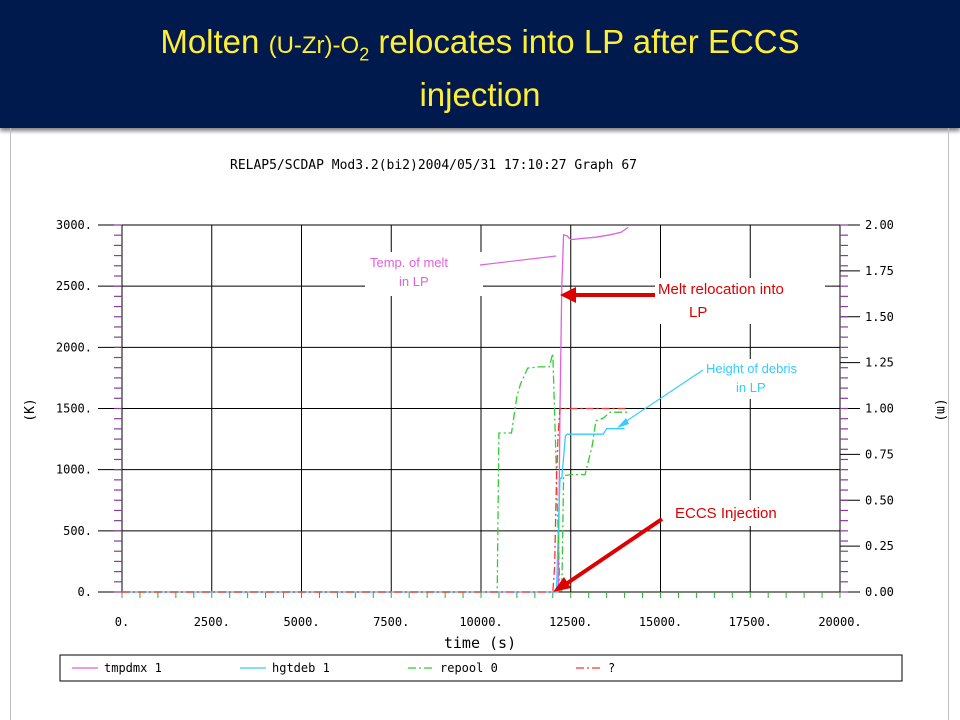  I want to click on annotation-temp-line2: in LP, so click(414, 281).